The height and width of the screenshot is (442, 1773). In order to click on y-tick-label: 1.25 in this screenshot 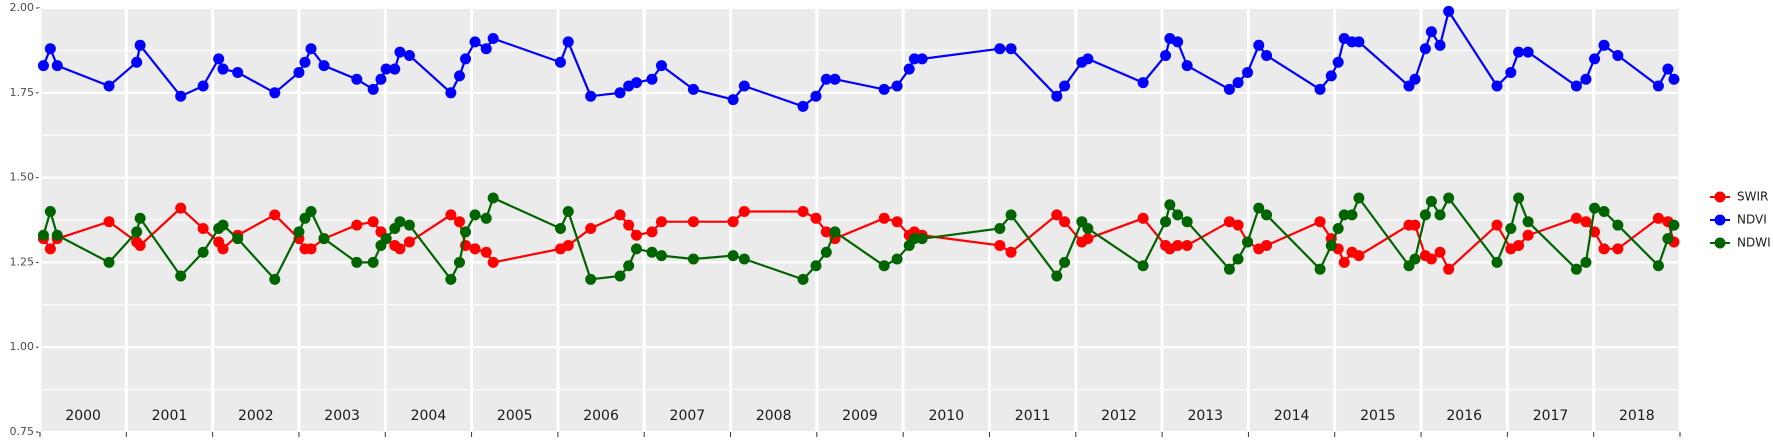, I will do `click(22, 261)`.